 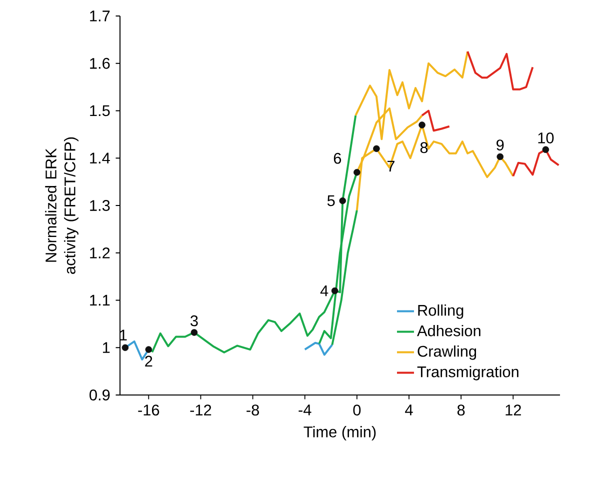 What do you see at coordinates (513, 410) in the screenshot?
I see `x-tick-label: 12` at bounding box center [513, 410].